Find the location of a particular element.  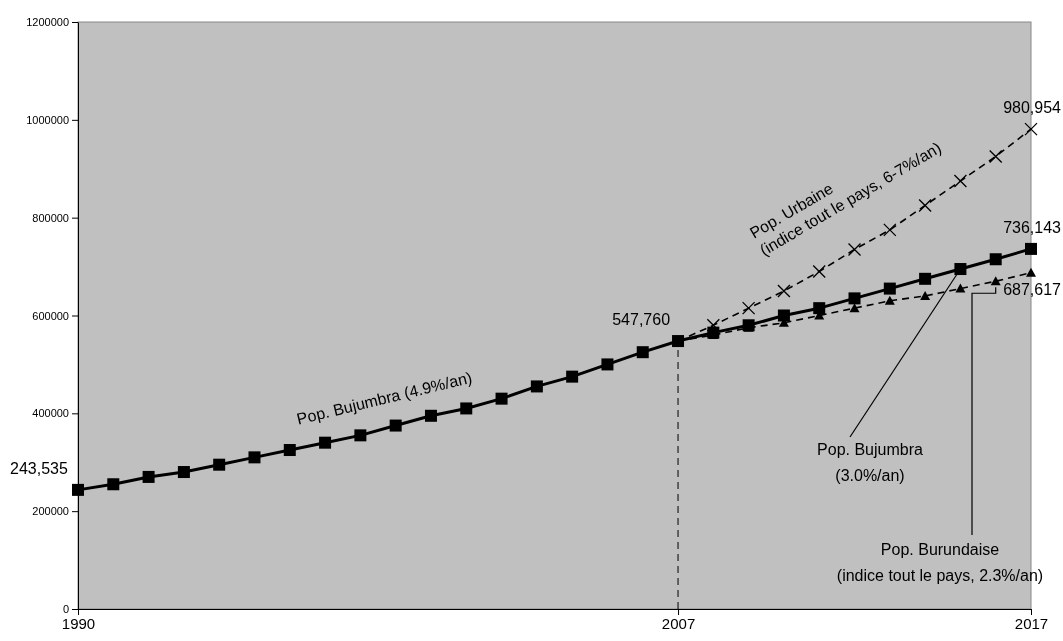

data-label: 687,617 is located at coordinates (1032, 289).